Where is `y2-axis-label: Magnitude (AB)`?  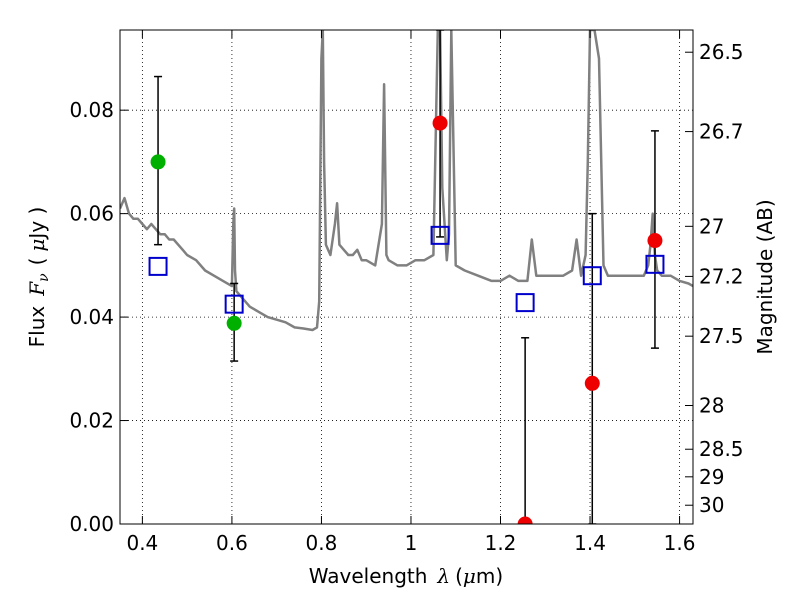 y2-axis-label: Magnitude (AB) is located at coordinates (765, 276).